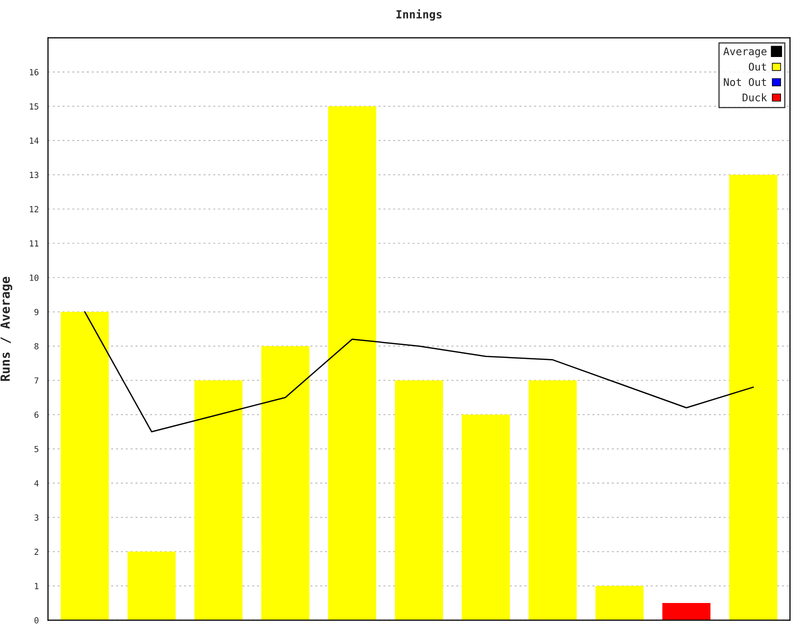 This screenshot has width=800, height=640. What do you see at coordinates (34, 106) in the screenshot?
I see `y-tick-label: 15` at bounding box center [34, 106].